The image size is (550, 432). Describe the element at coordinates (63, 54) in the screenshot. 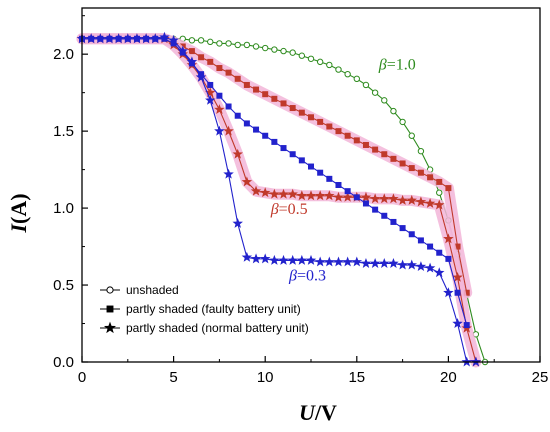

I see `y-tick-label: 2.0` at that location.